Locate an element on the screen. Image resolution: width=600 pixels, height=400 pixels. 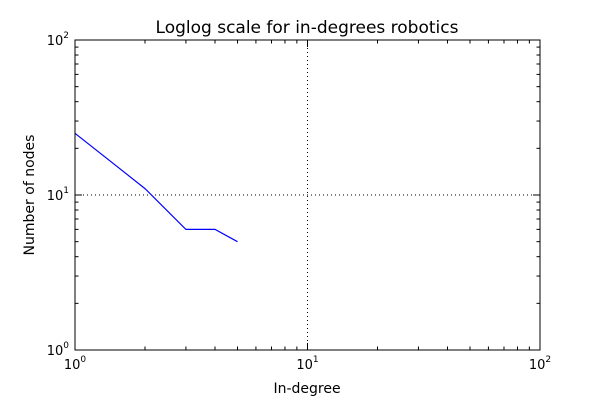
x-tick-label: 10² is located at coordinates (540, 364).